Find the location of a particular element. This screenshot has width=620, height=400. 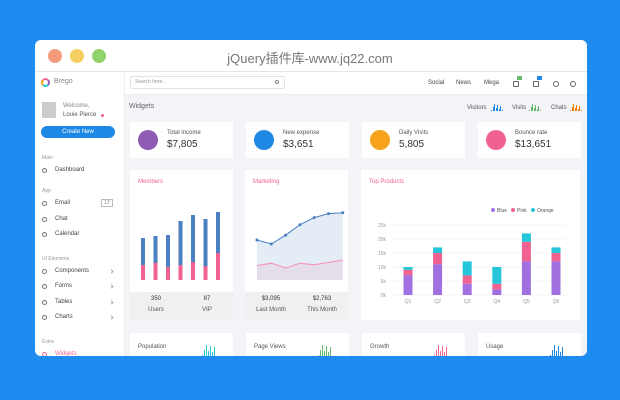

logo is located at coordinates (45, 82).